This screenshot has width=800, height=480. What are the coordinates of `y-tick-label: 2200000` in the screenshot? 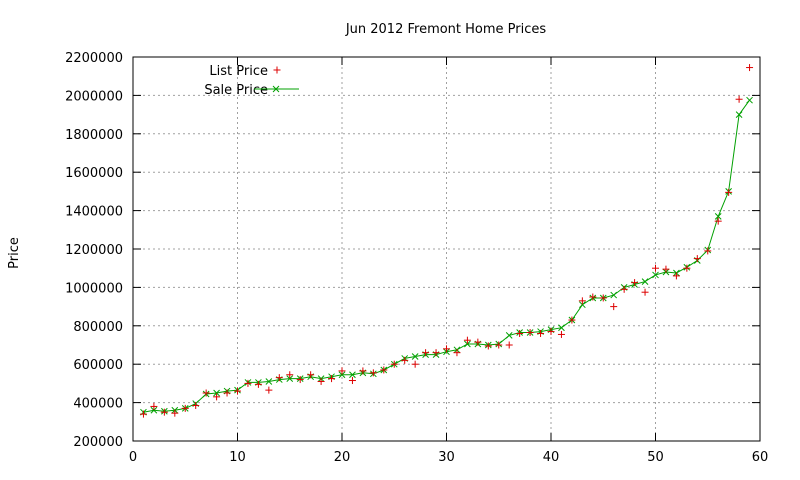 It's located at (94, 58).